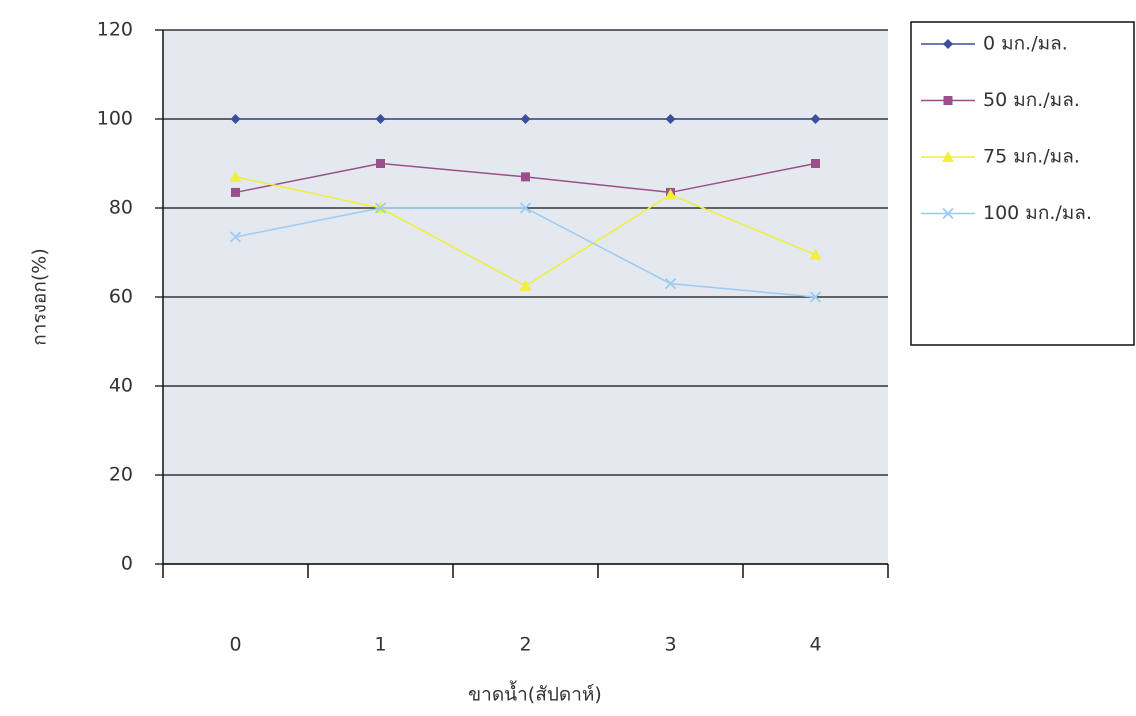  What do you see at coordinates (815, 645) in the screenshot?
I see `x-tick-label: 4` at bounding box center [815, 645].